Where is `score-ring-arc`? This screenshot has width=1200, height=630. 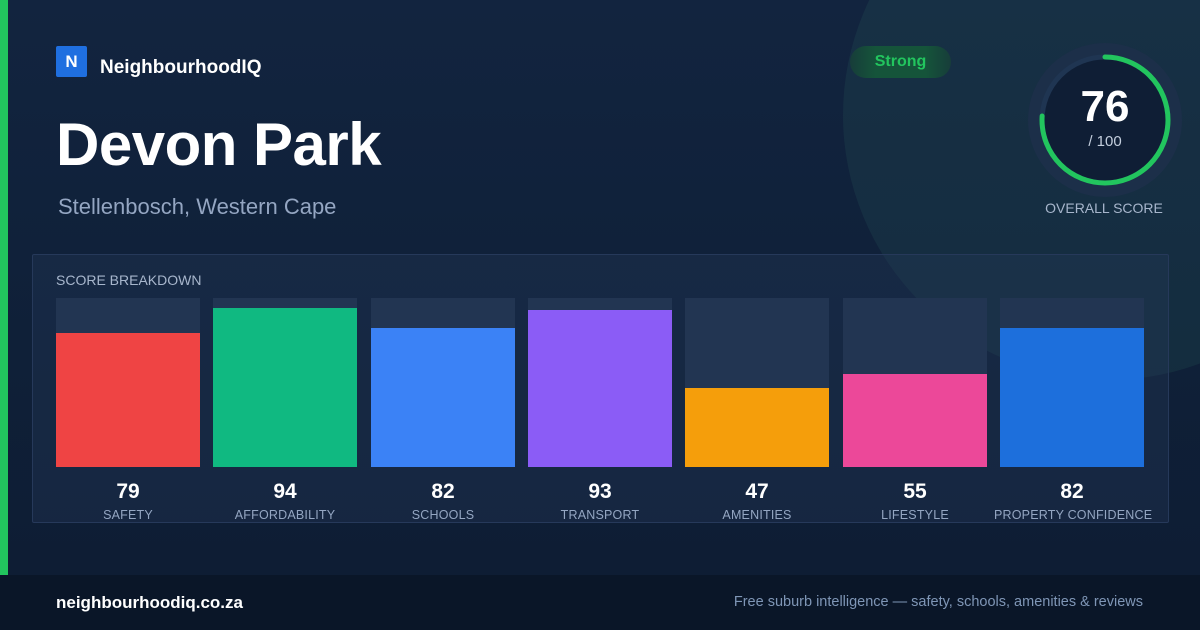 score-ring-arc is located at coordinates (1105, 120).